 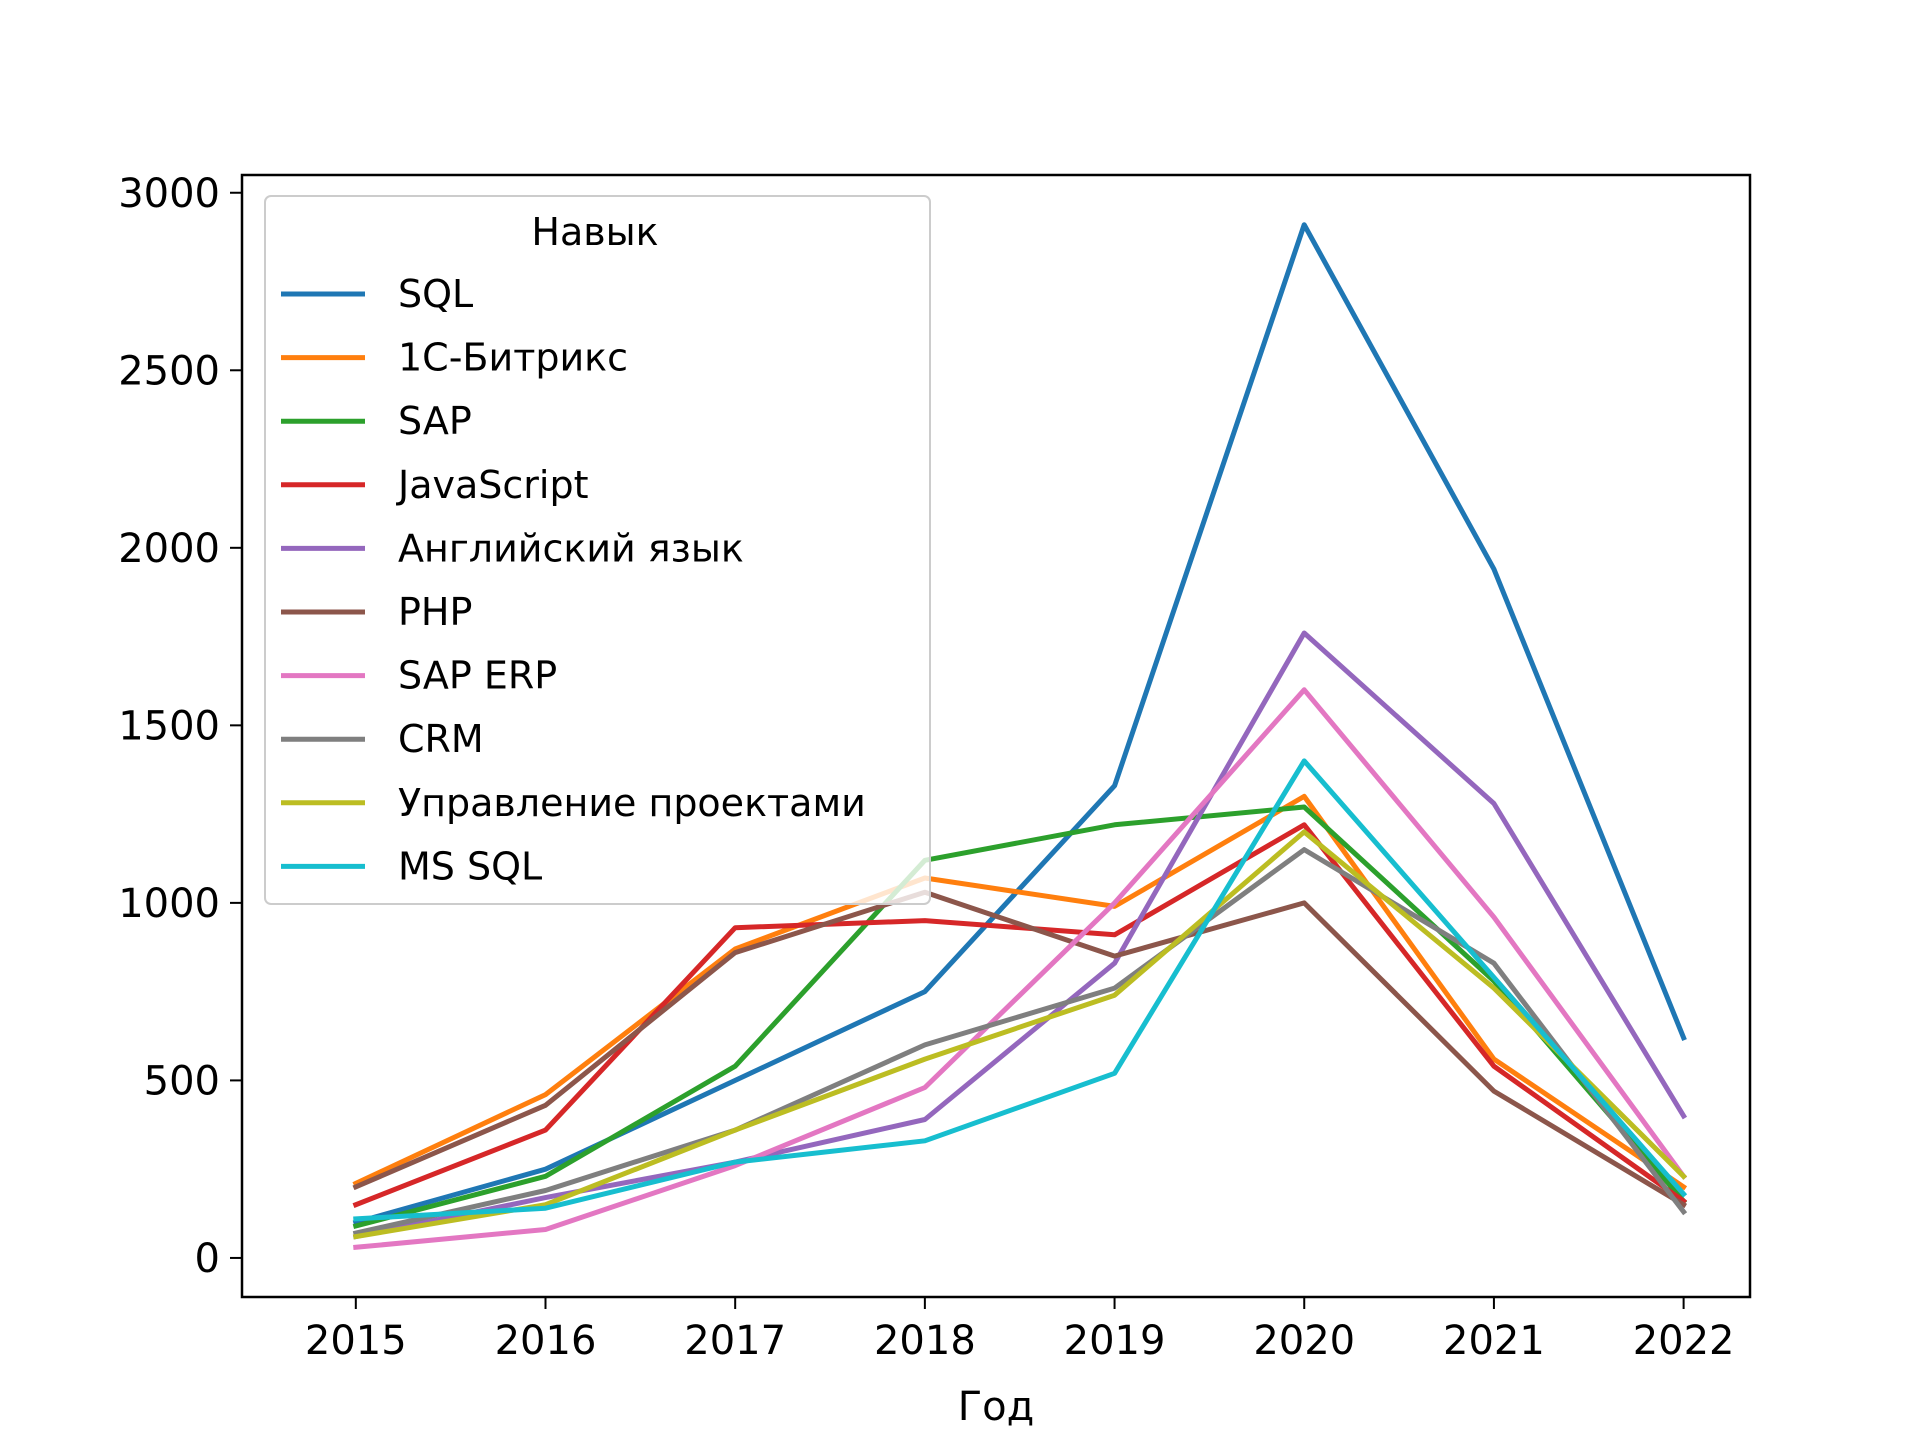 I want to click on x-tick-label: 2022, so click(x=1684, y=1341).